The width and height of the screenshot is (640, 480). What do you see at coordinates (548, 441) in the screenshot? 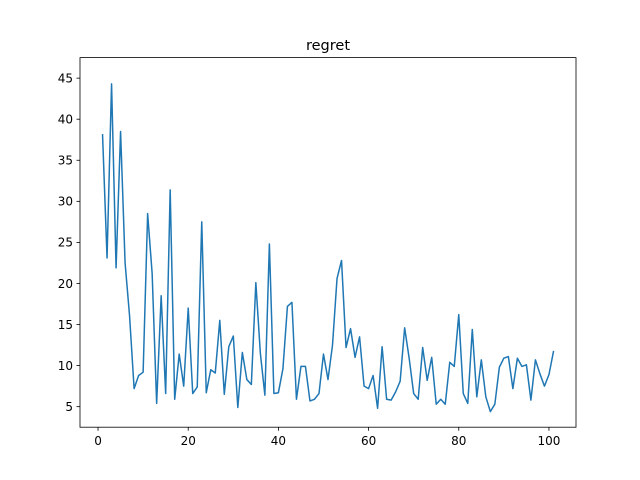
I see `x-tick-label: 100` at bounding box center [548, 441].